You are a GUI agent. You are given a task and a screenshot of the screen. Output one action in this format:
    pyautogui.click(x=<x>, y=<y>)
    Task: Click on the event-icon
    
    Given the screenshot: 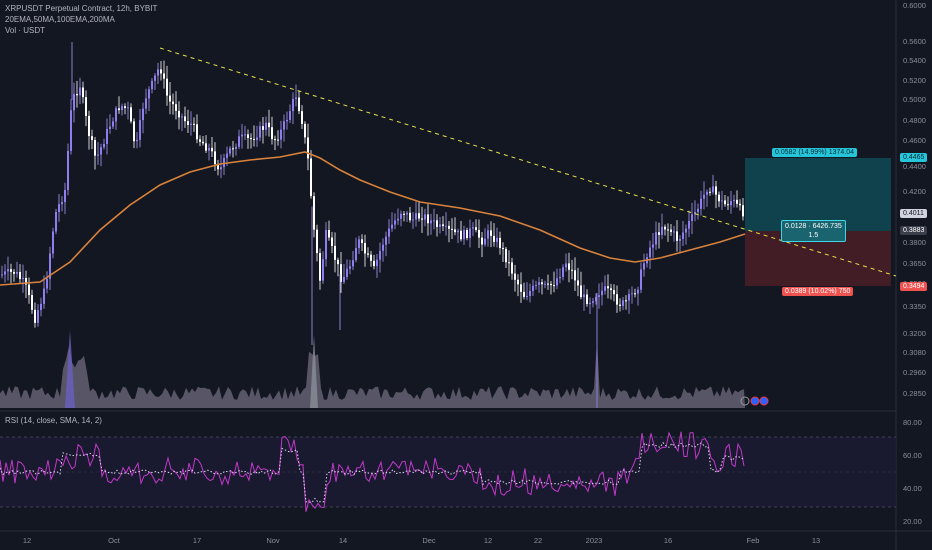 What is the action you would take?
    pyautogui.click(x=745, y=401)
    